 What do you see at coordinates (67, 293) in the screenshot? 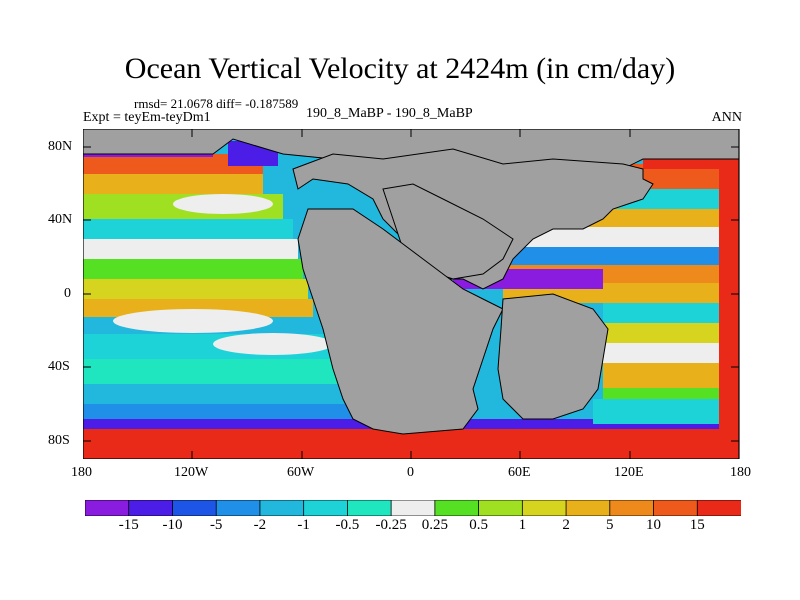
I see `lat-label-0: 0` at bounding box center [67, 293].